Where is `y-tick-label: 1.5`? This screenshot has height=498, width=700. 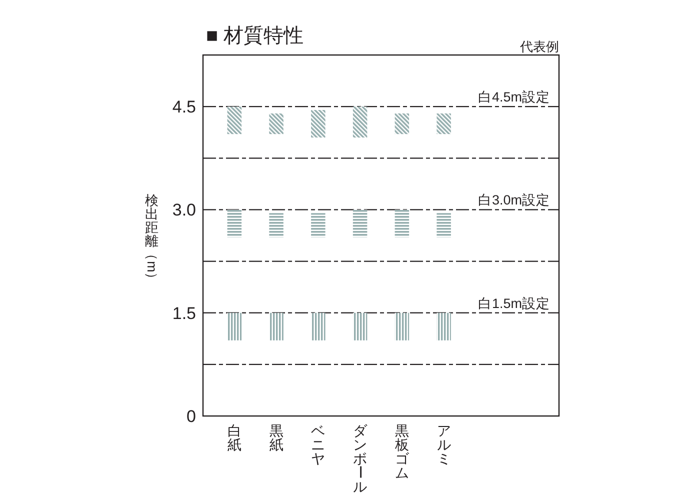
y-tick-label: 1.5 is located at coordinates (184, 313).